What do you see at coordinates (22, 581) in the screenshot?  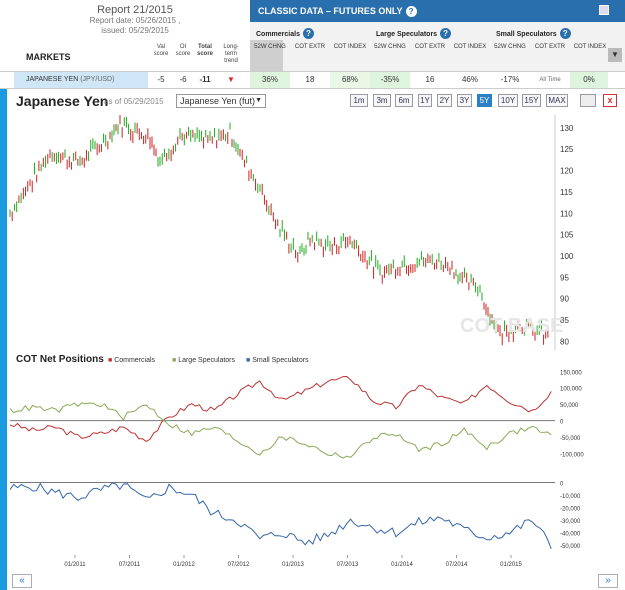 I see `prev-page-button: «` at bounding box center [22, 581].